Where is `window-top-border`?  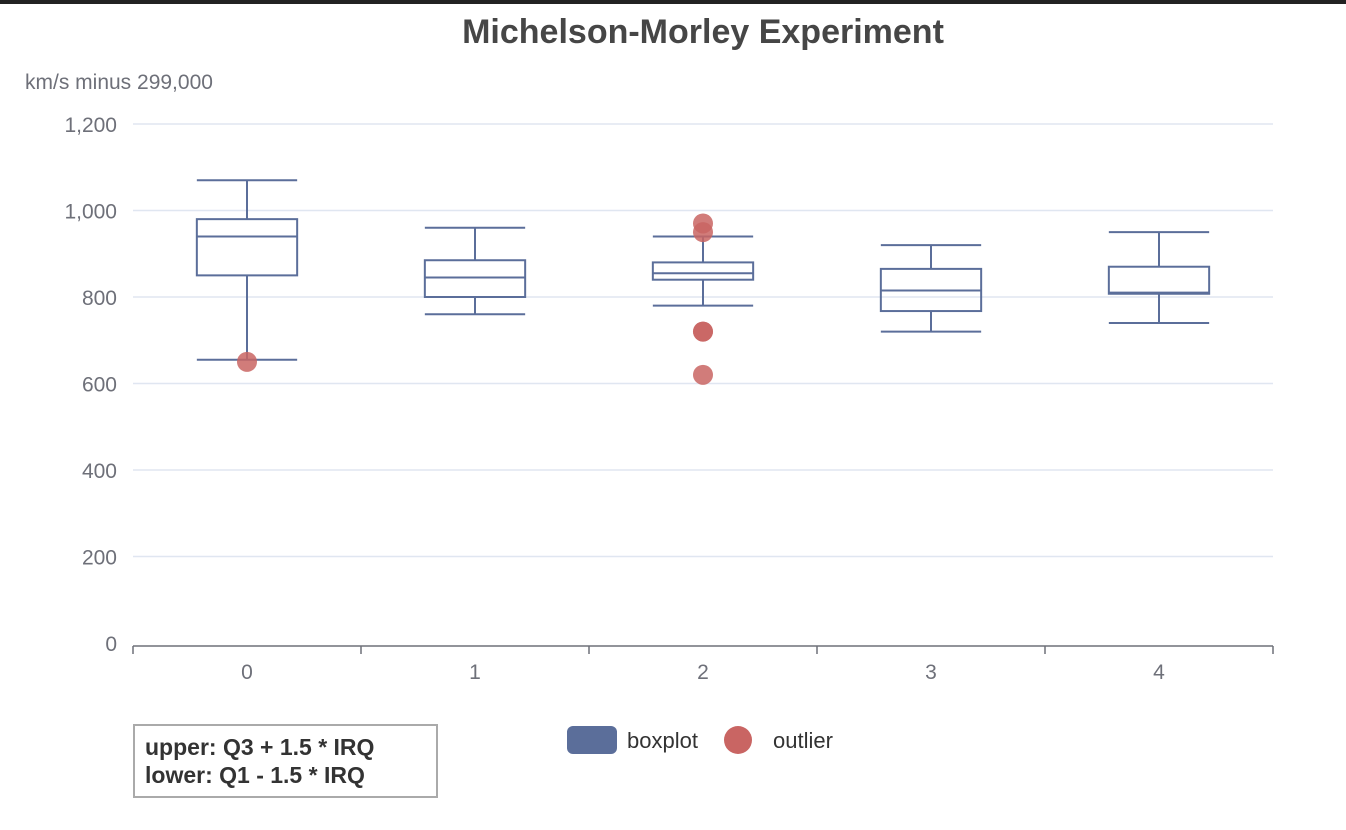
window-top-border is located at coordinates (673, 2).